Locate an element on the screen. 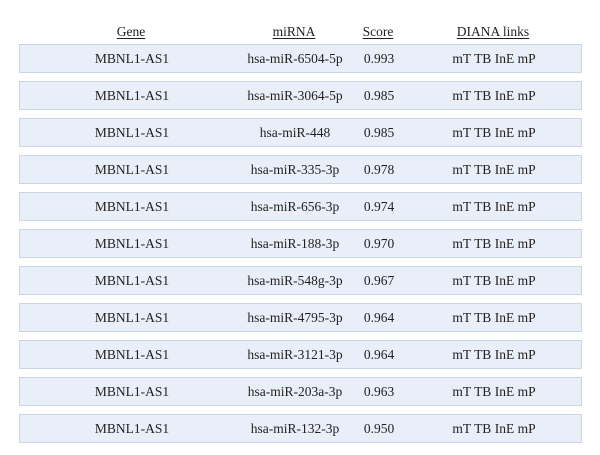 This screenshot has height=455, width=600. table-header: Gene miRNA Score DIANA links is located at coordinates (300, 22).